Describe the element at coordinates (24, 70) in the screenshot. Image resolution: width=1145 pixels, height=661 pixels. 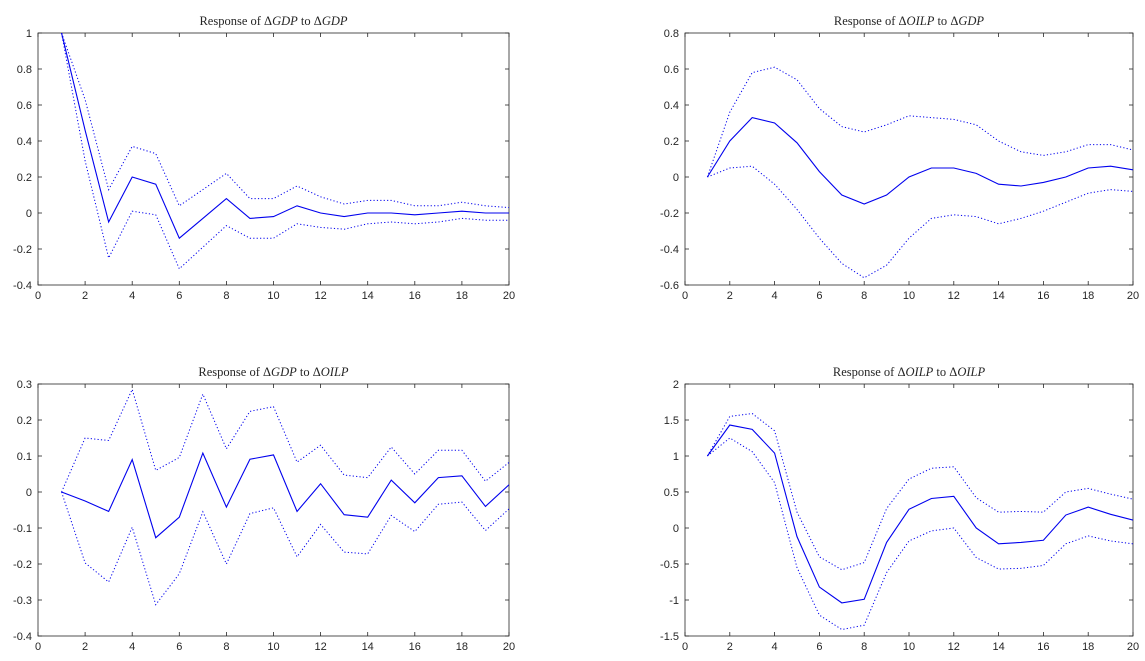
I see `y-tick-label: 0.8` at that location.